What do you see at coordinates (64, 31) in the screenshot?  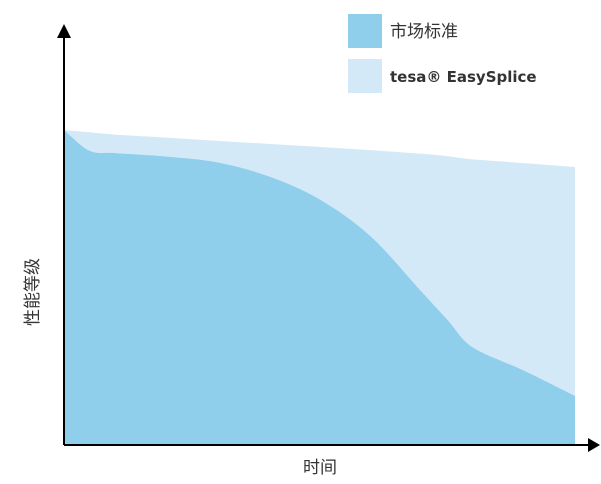 I see `y-axis-arrow-icon` at bounding box center [64, 31].